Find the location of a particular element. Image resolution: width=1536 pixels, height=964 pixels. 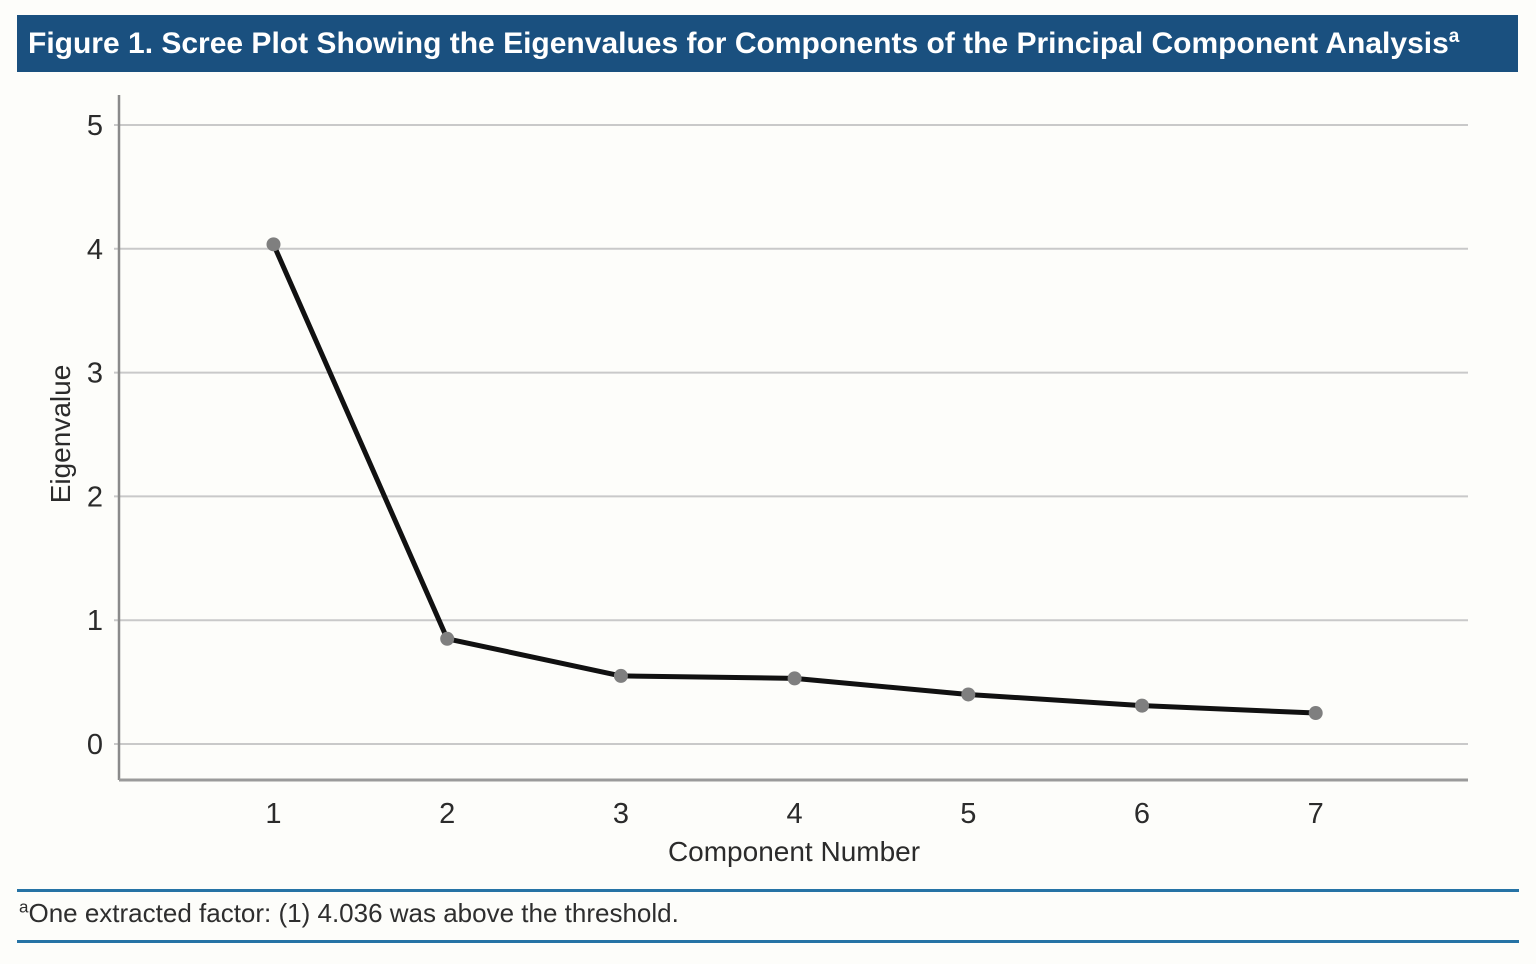

y-tick-label-1: 1 is located at coordinates (95, 621).